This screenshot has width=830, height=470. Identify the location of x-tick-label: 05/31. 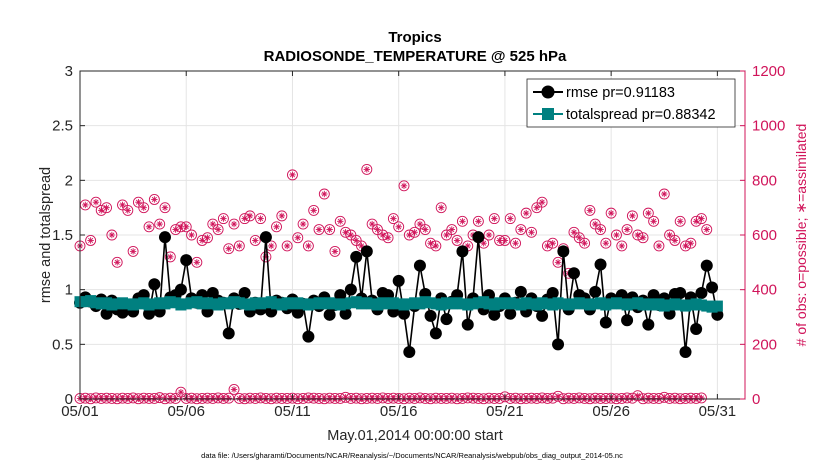
(718, 411).